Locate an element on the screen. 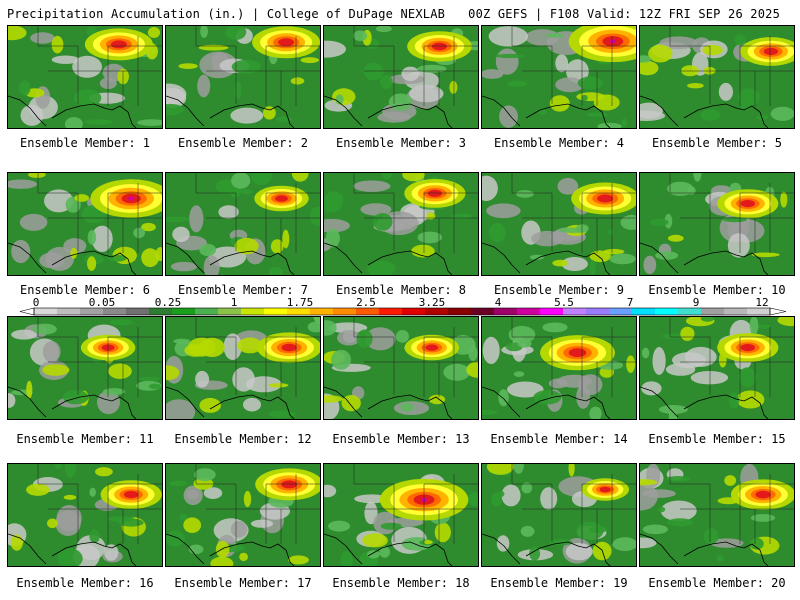 The image size is (800, 600). colorbar-right-arrow is located at coordinates (778, 311).